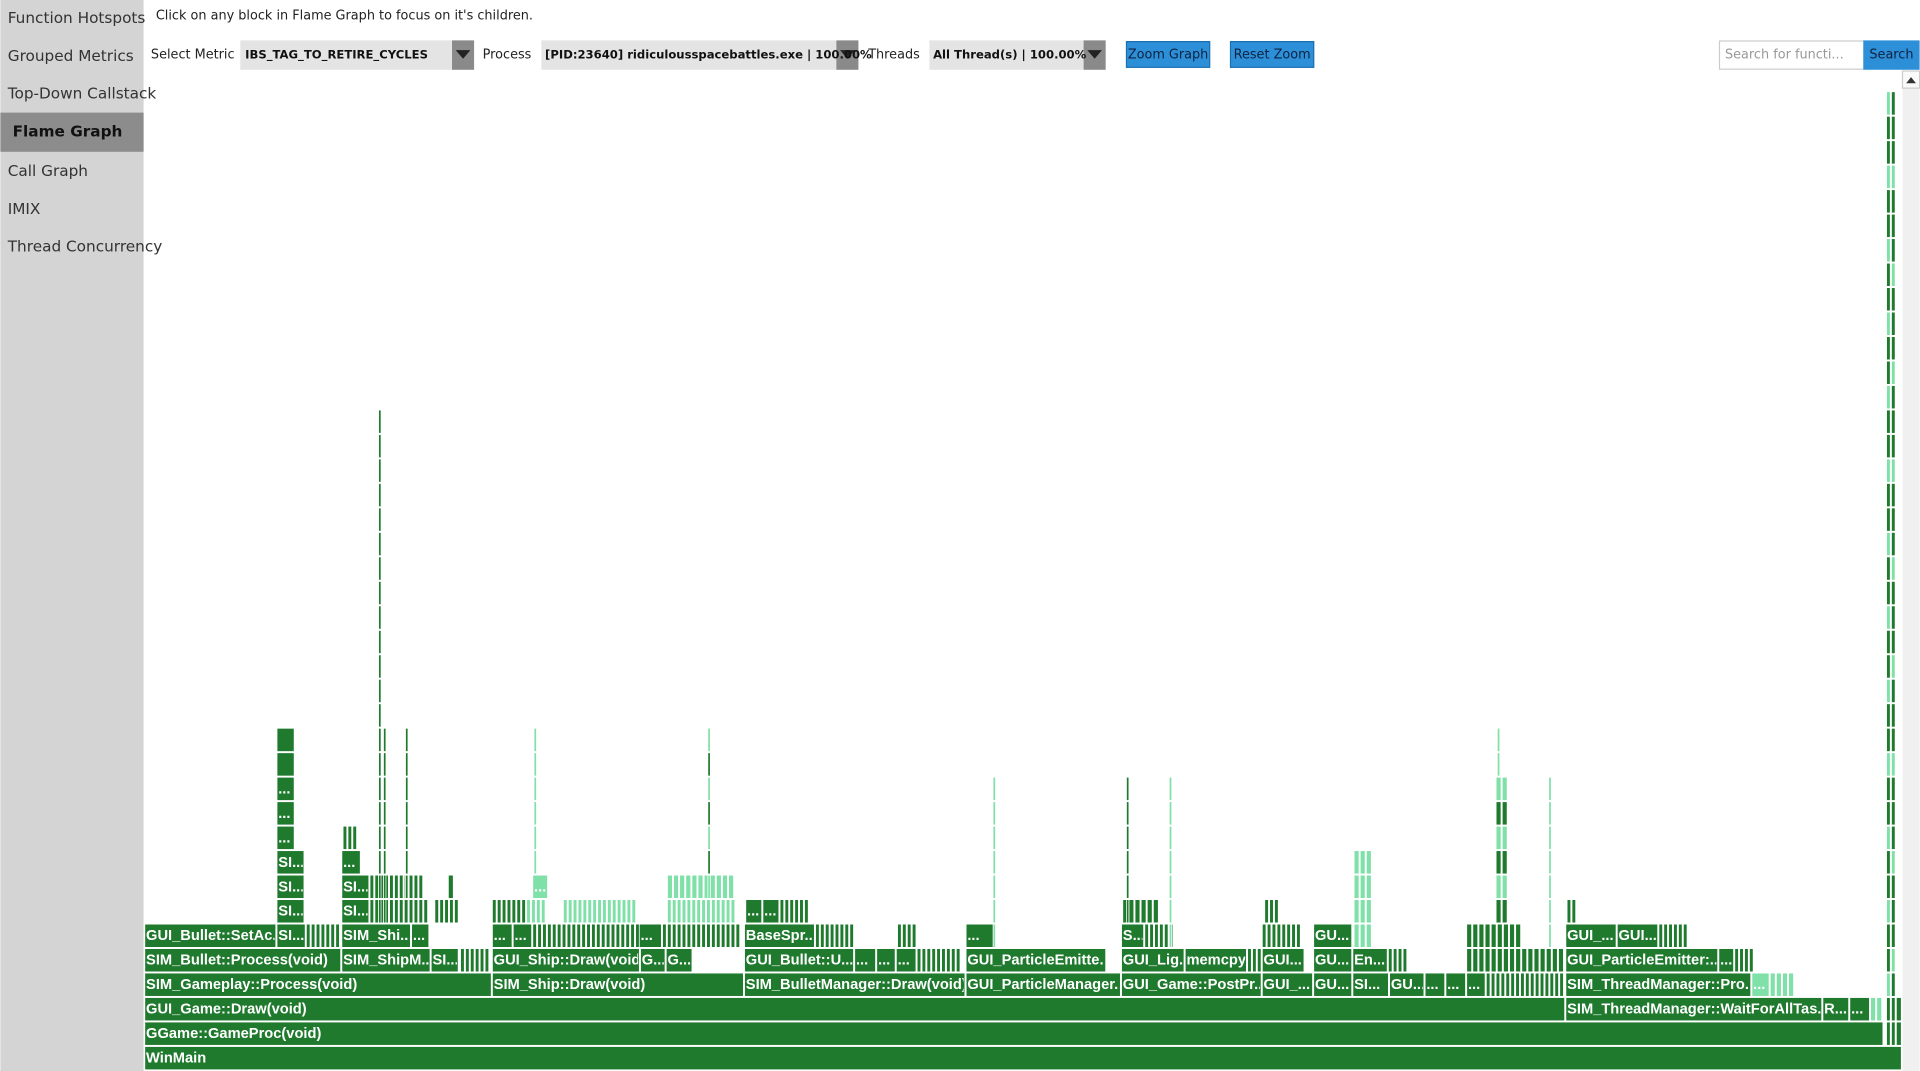  I want to click on scrollbar, so click(1910, 570).